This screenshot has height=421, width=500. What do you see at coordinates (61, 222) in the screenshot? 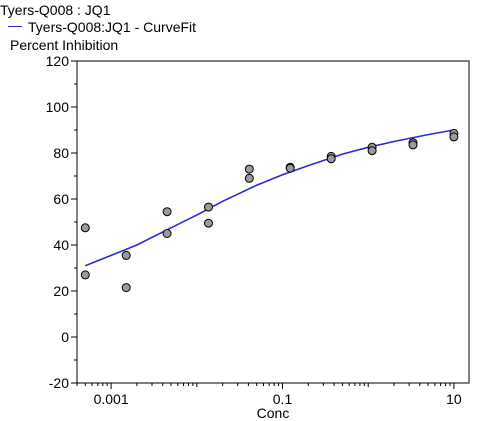
I see `y-axis: -20 0 20 40 60 80 100 120` at bounding box center [61, 222].